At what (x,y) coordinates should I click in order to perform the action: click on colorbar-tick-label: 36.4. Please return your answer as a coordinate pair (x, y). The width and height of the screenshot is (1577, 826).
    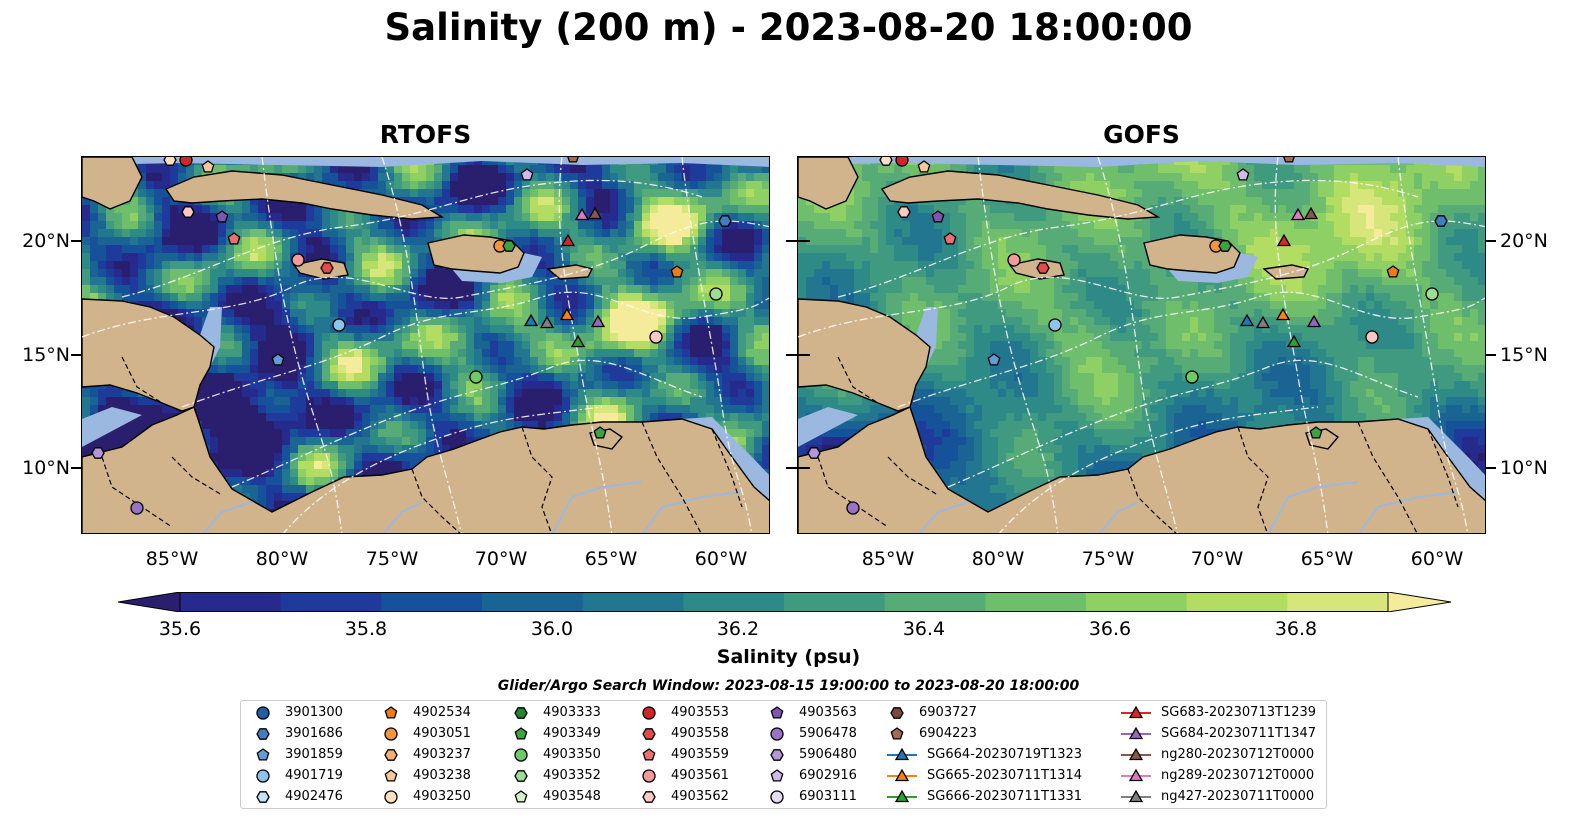
    Looking at the image, I should click on (924, 629).